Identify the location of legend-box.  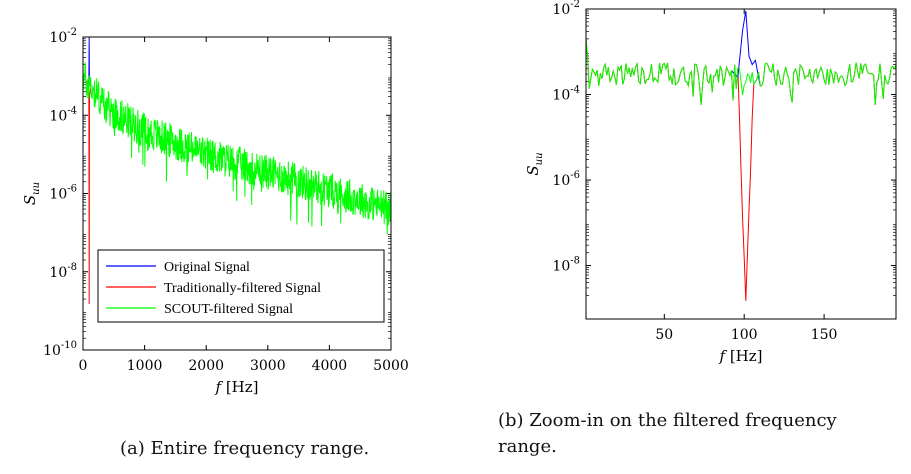
(241, 286).